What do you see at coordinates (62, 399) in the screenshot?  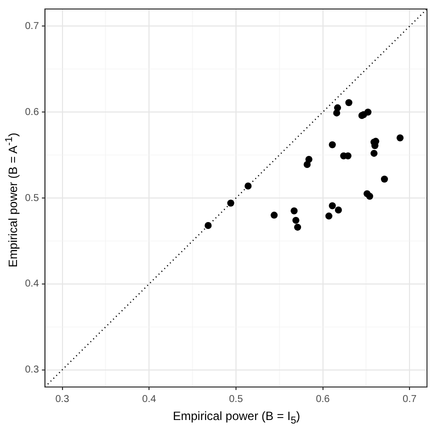 I see `x-tick-label: 0.3` at bounding box center [62, 399].